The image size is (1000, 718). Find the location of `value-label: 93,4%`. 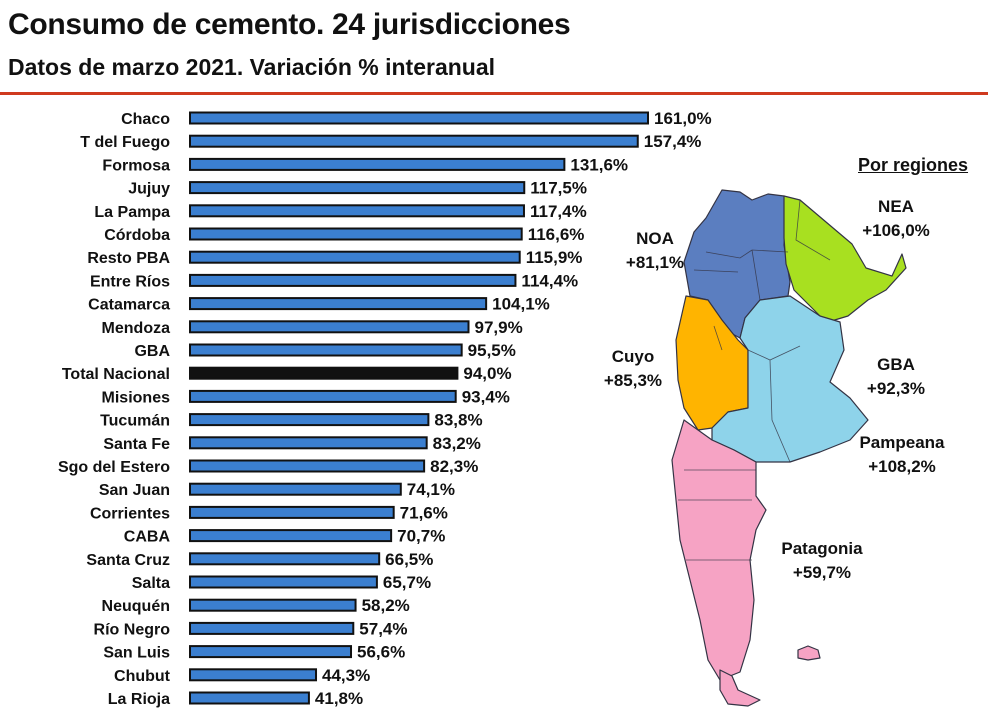

value-label: 93,4% is located at coordinates (486, 396).